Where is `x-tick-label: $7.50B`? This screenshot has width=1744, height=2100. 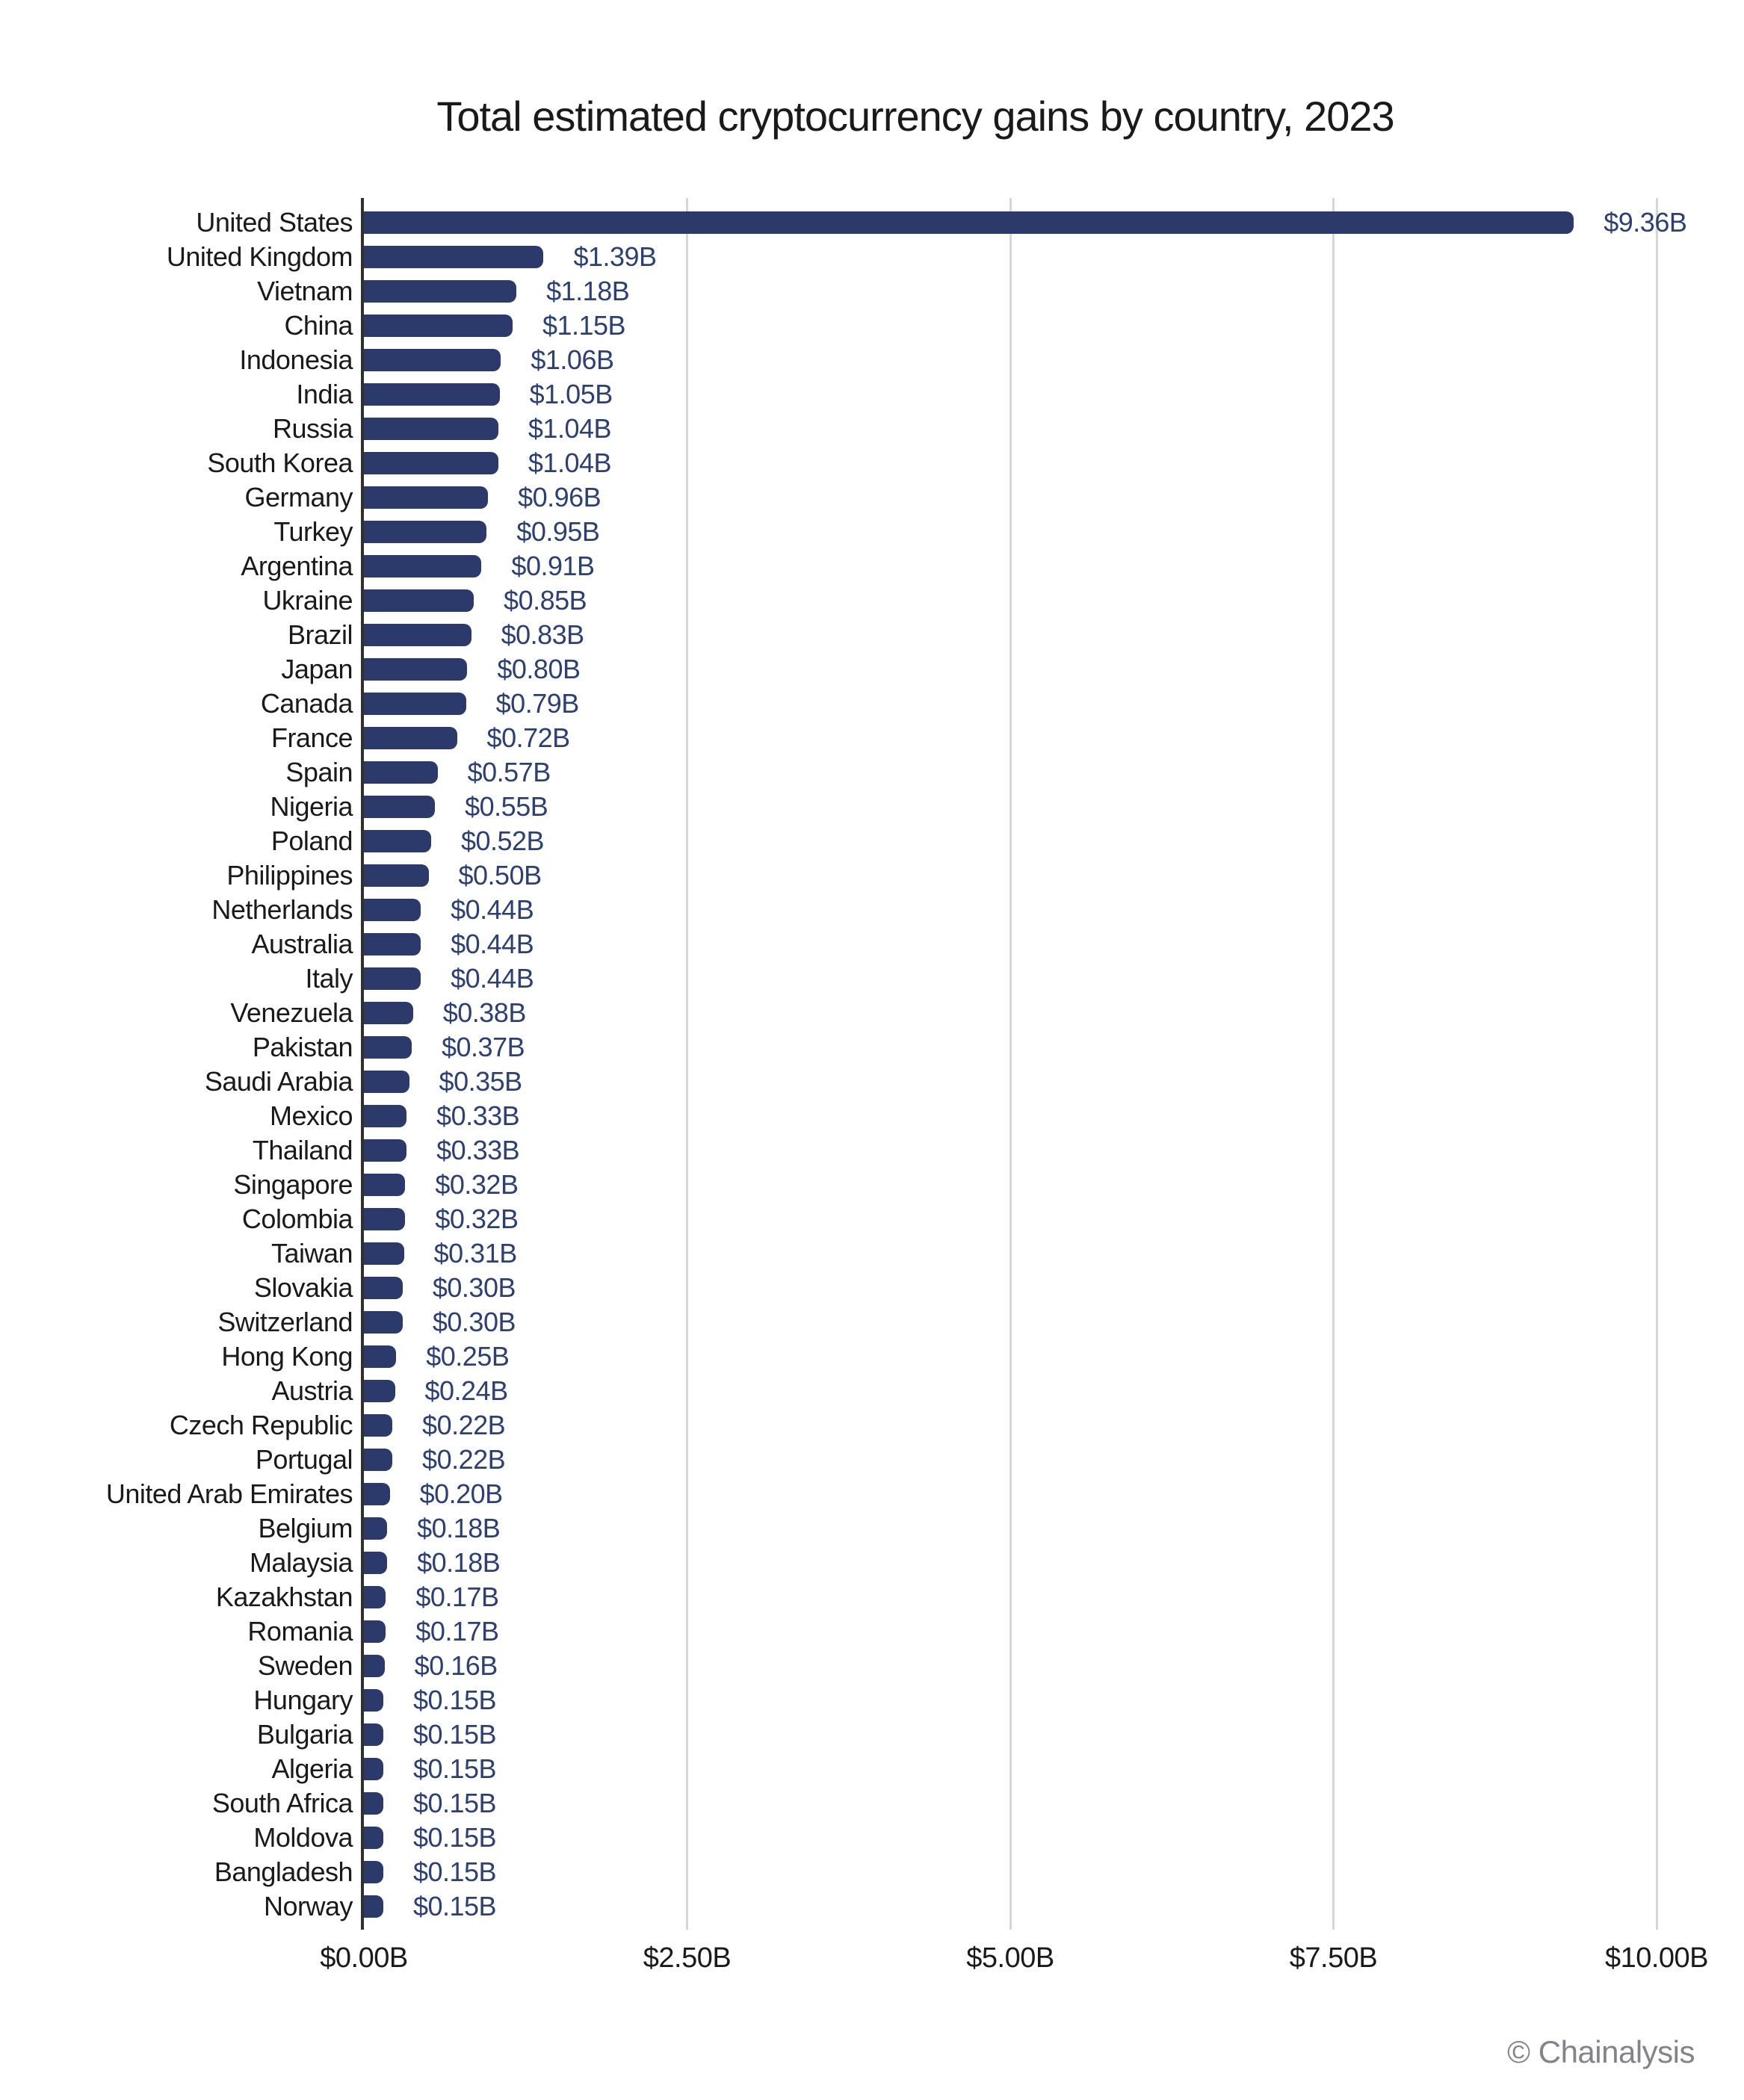
x-tick-label: $7.50B is located at coordinates (1333, 1958).